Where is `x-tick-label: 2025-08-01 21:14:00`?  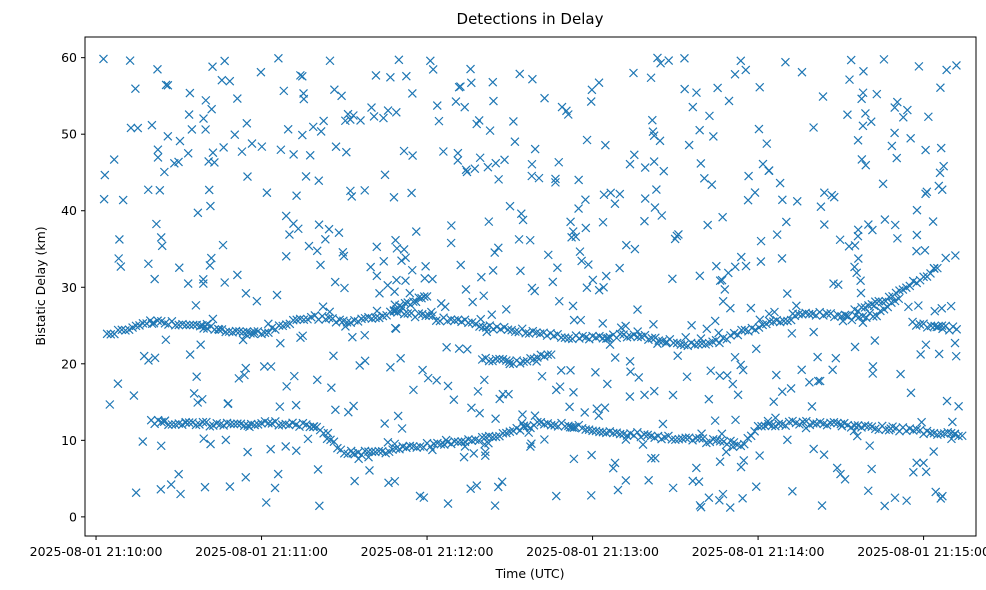 x-tick-label: 2025-08-01 21:14:00 is located at coordinates (758, 551).